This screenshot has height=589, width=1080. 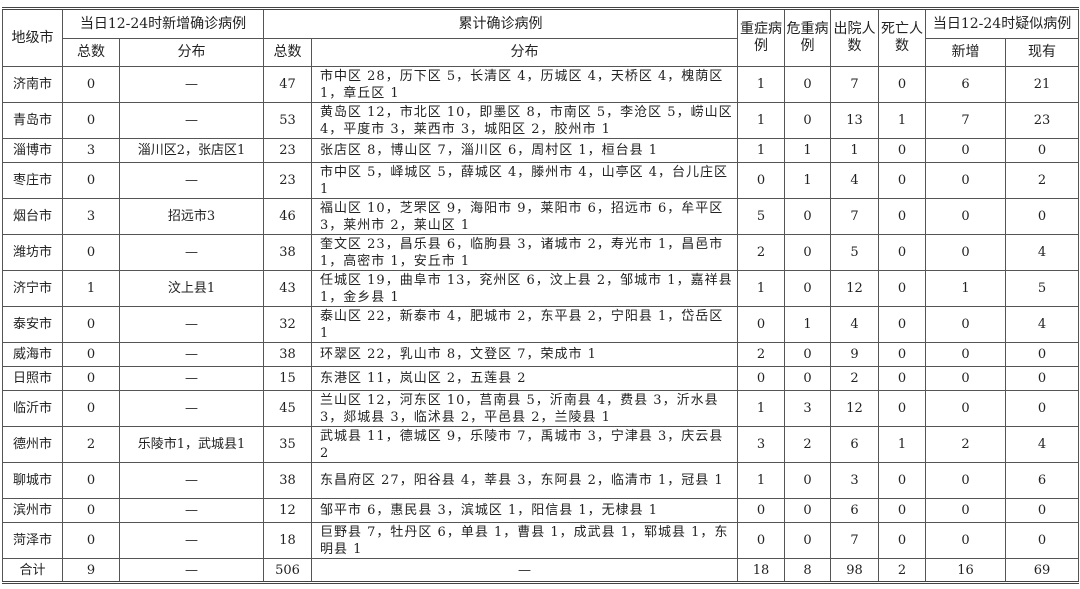 I want to click on cell-city: 青岛市, so click(x=32, y=120).